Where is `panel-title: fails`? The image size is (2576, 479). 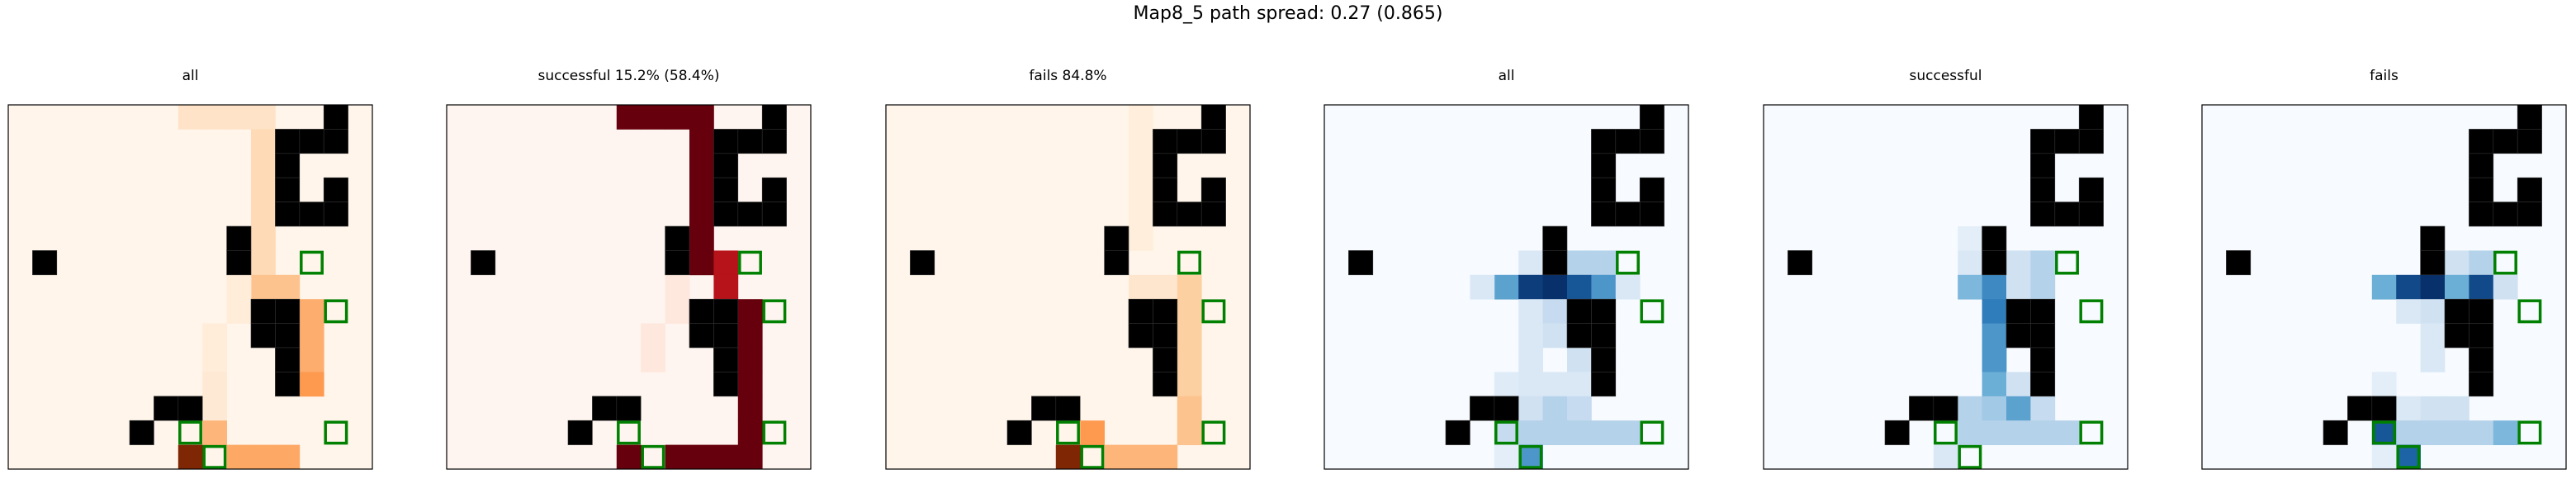 panel-title: fails is located at coordinates (2384, 76).